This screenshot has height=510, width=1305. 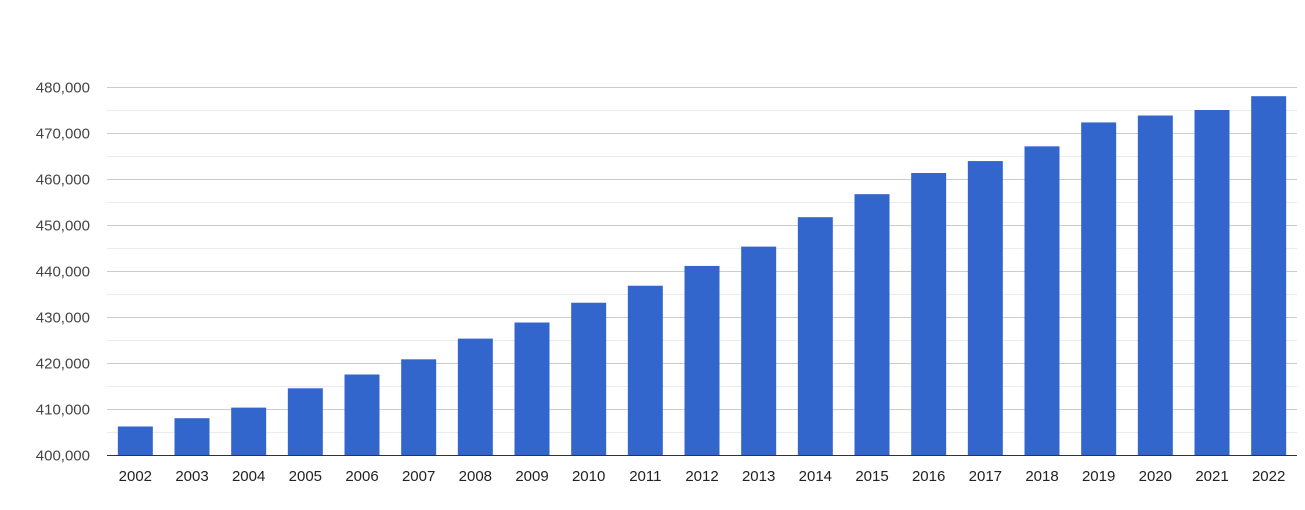 I want to click on y-tick-label: 440,000, so click(x=63, y=272).